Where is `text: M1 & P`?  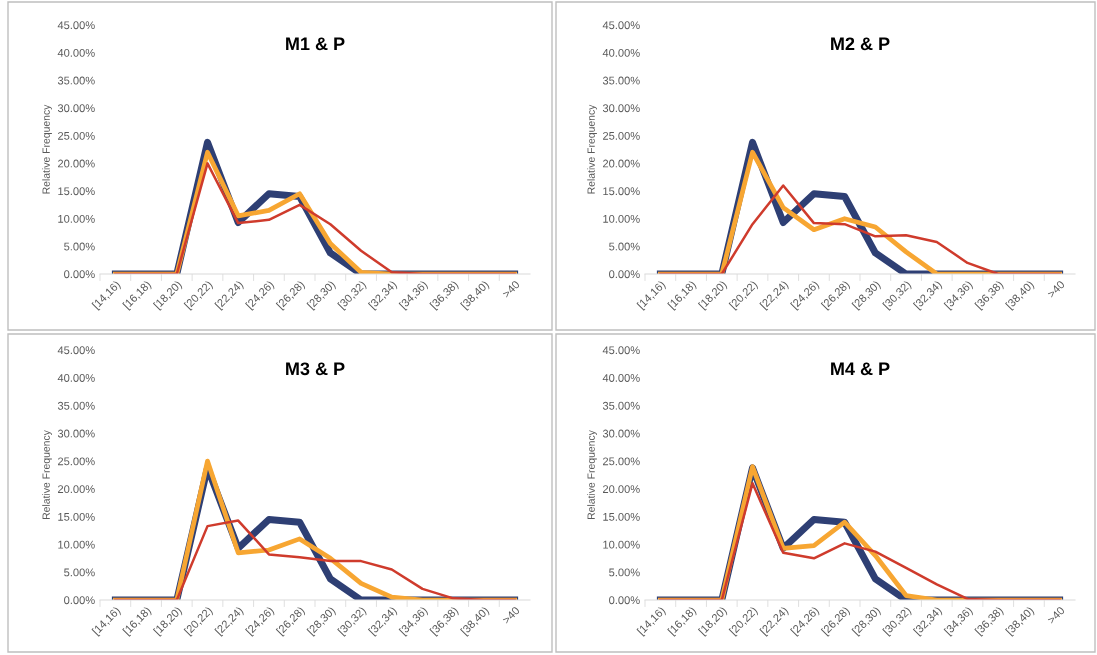 text: M1 & P is located at coordinates (315, 44).